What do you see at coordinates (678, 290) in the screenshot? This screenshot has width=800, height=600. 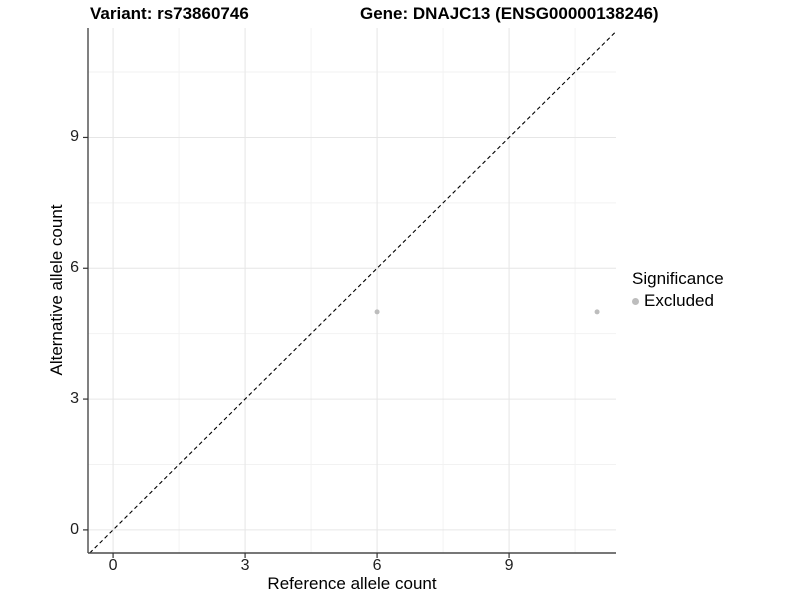 I see `legend: Significance Excluded` at bounding box center [678, 290].